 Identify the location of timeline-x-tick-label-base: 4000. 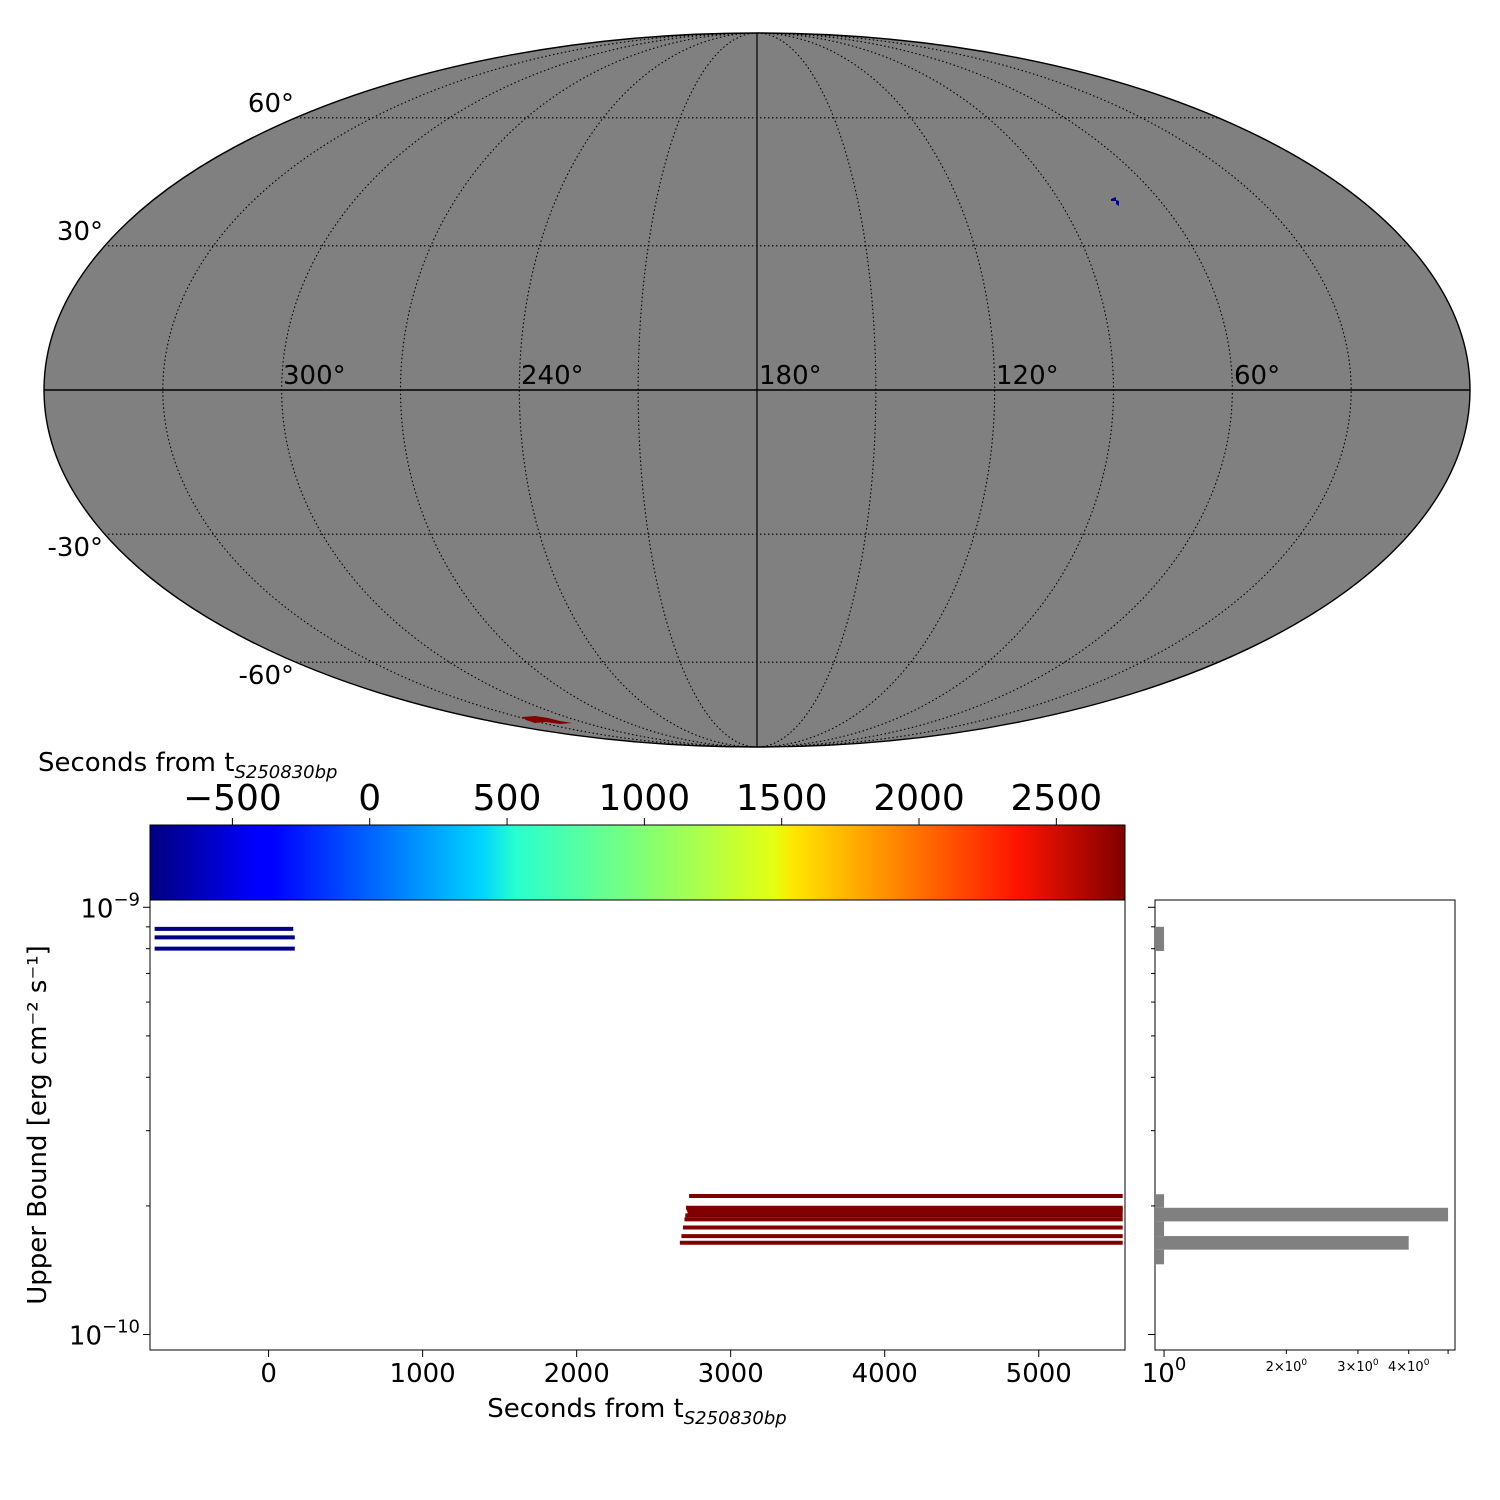
(885, 1374).